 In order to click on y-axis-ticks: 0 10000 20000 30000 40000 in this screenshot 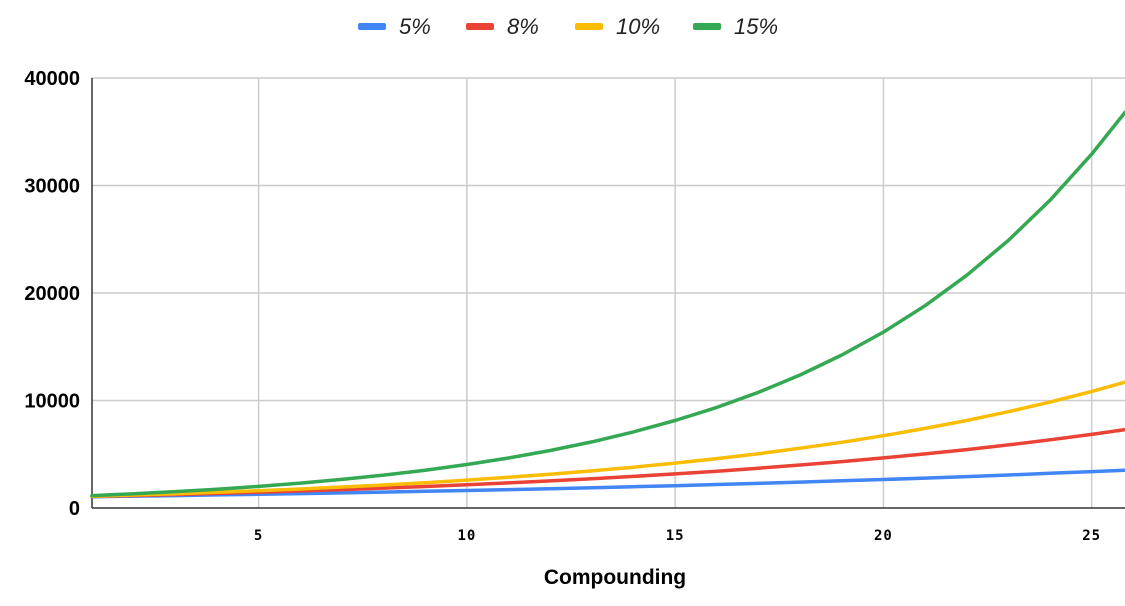, I will do `click(52, 294)`.